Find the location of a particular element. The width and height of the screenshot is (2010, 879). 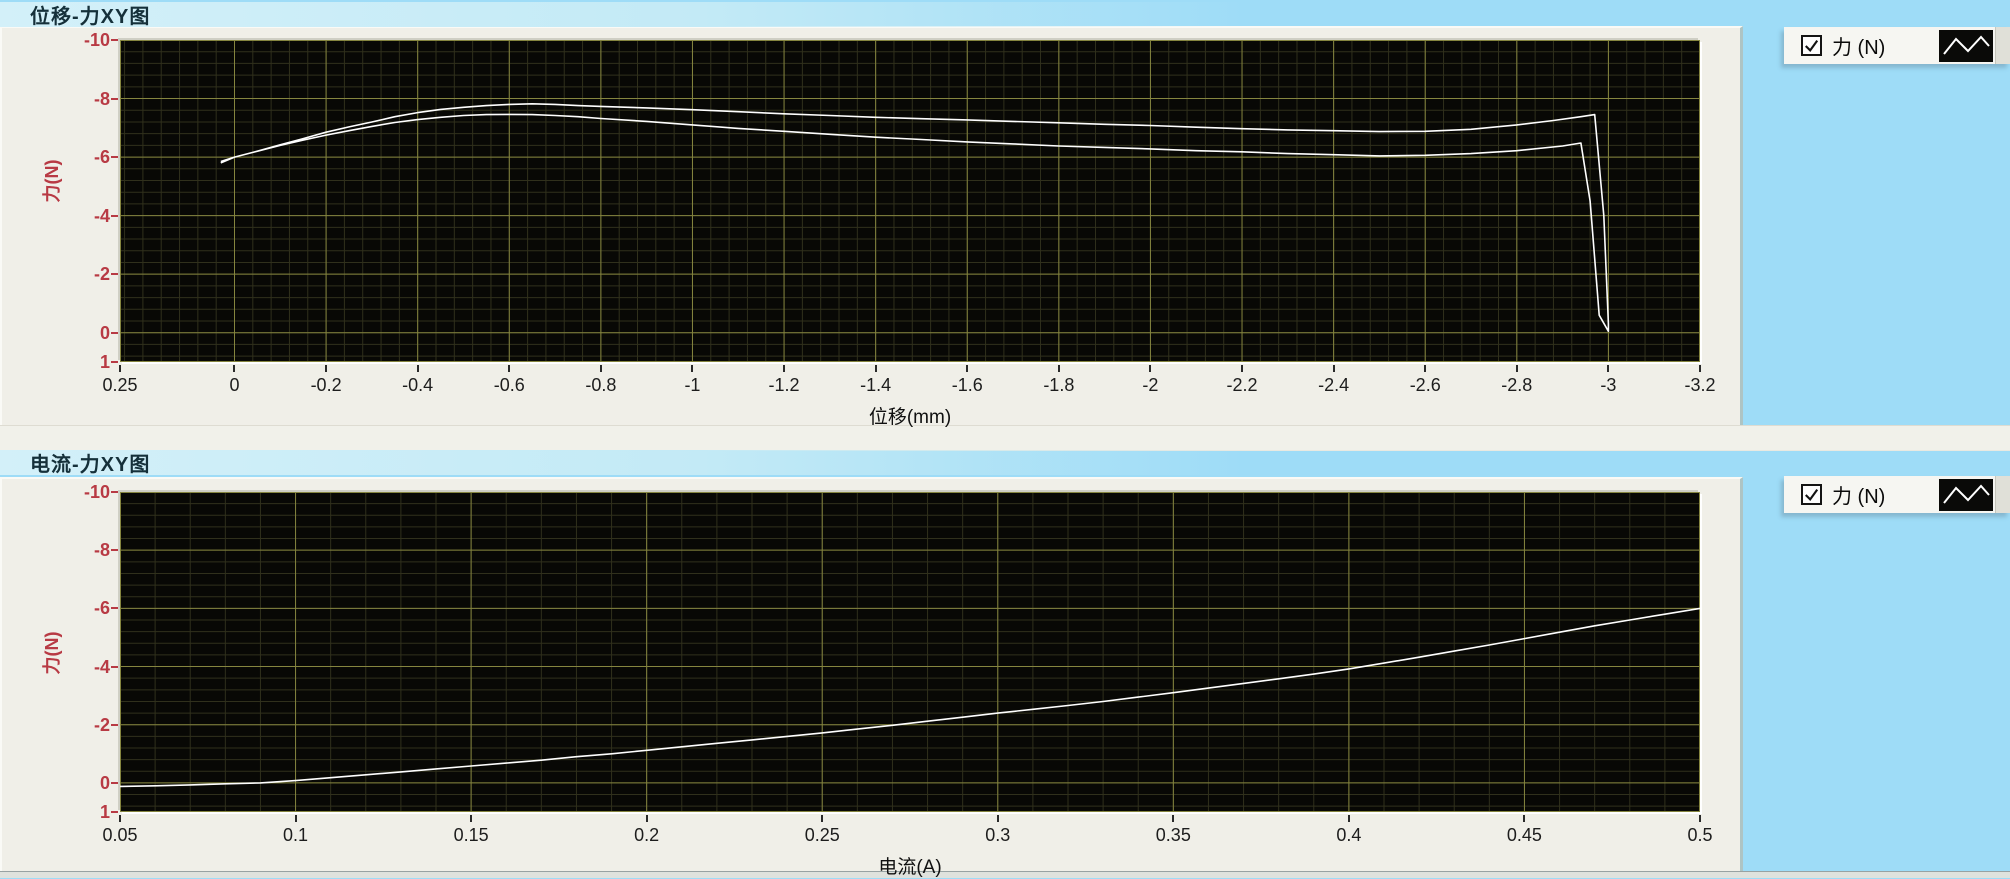

x-tick-label: 0.5 is located at coordinates (1700, 835).